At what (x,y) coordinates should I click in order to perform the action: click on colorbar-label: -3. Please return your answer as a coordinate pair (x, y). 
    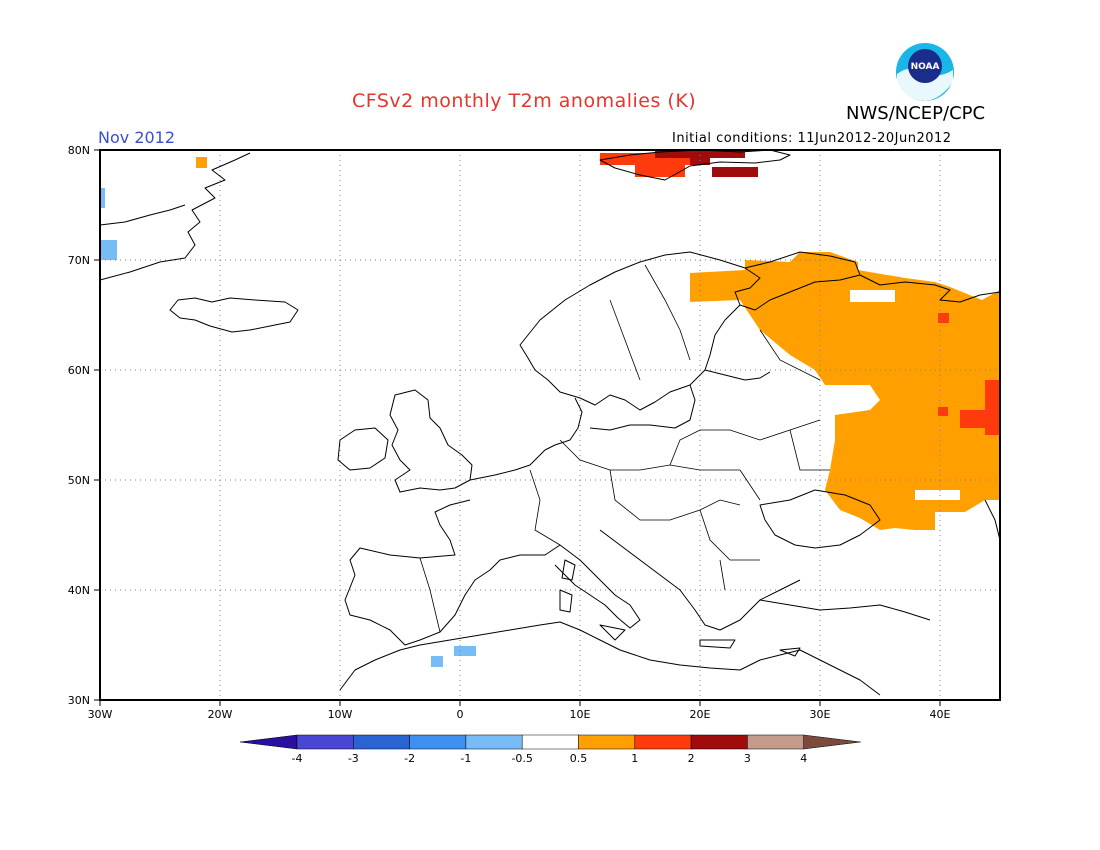
    Looking at the image, I should click on (353, 758).